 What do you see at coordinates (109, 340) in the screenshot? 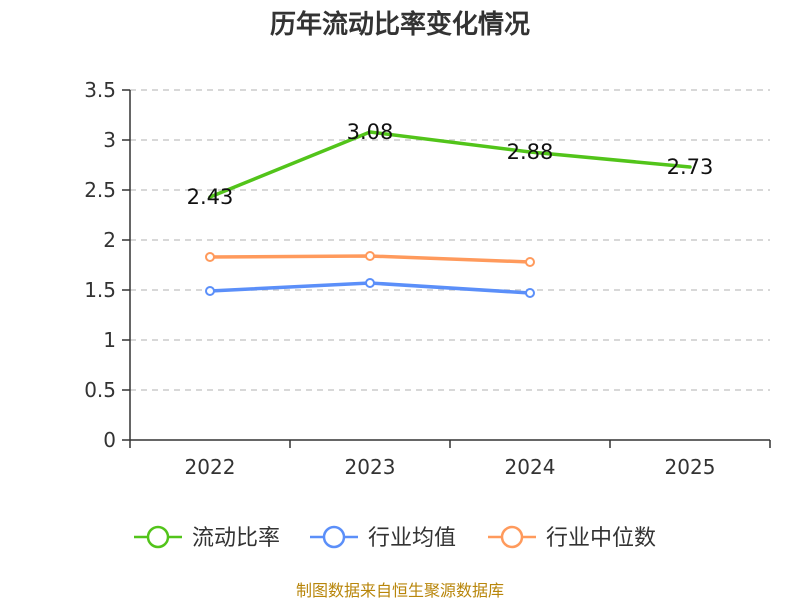
I see `y-tick-label: 1` at bounding box center [109, 340].